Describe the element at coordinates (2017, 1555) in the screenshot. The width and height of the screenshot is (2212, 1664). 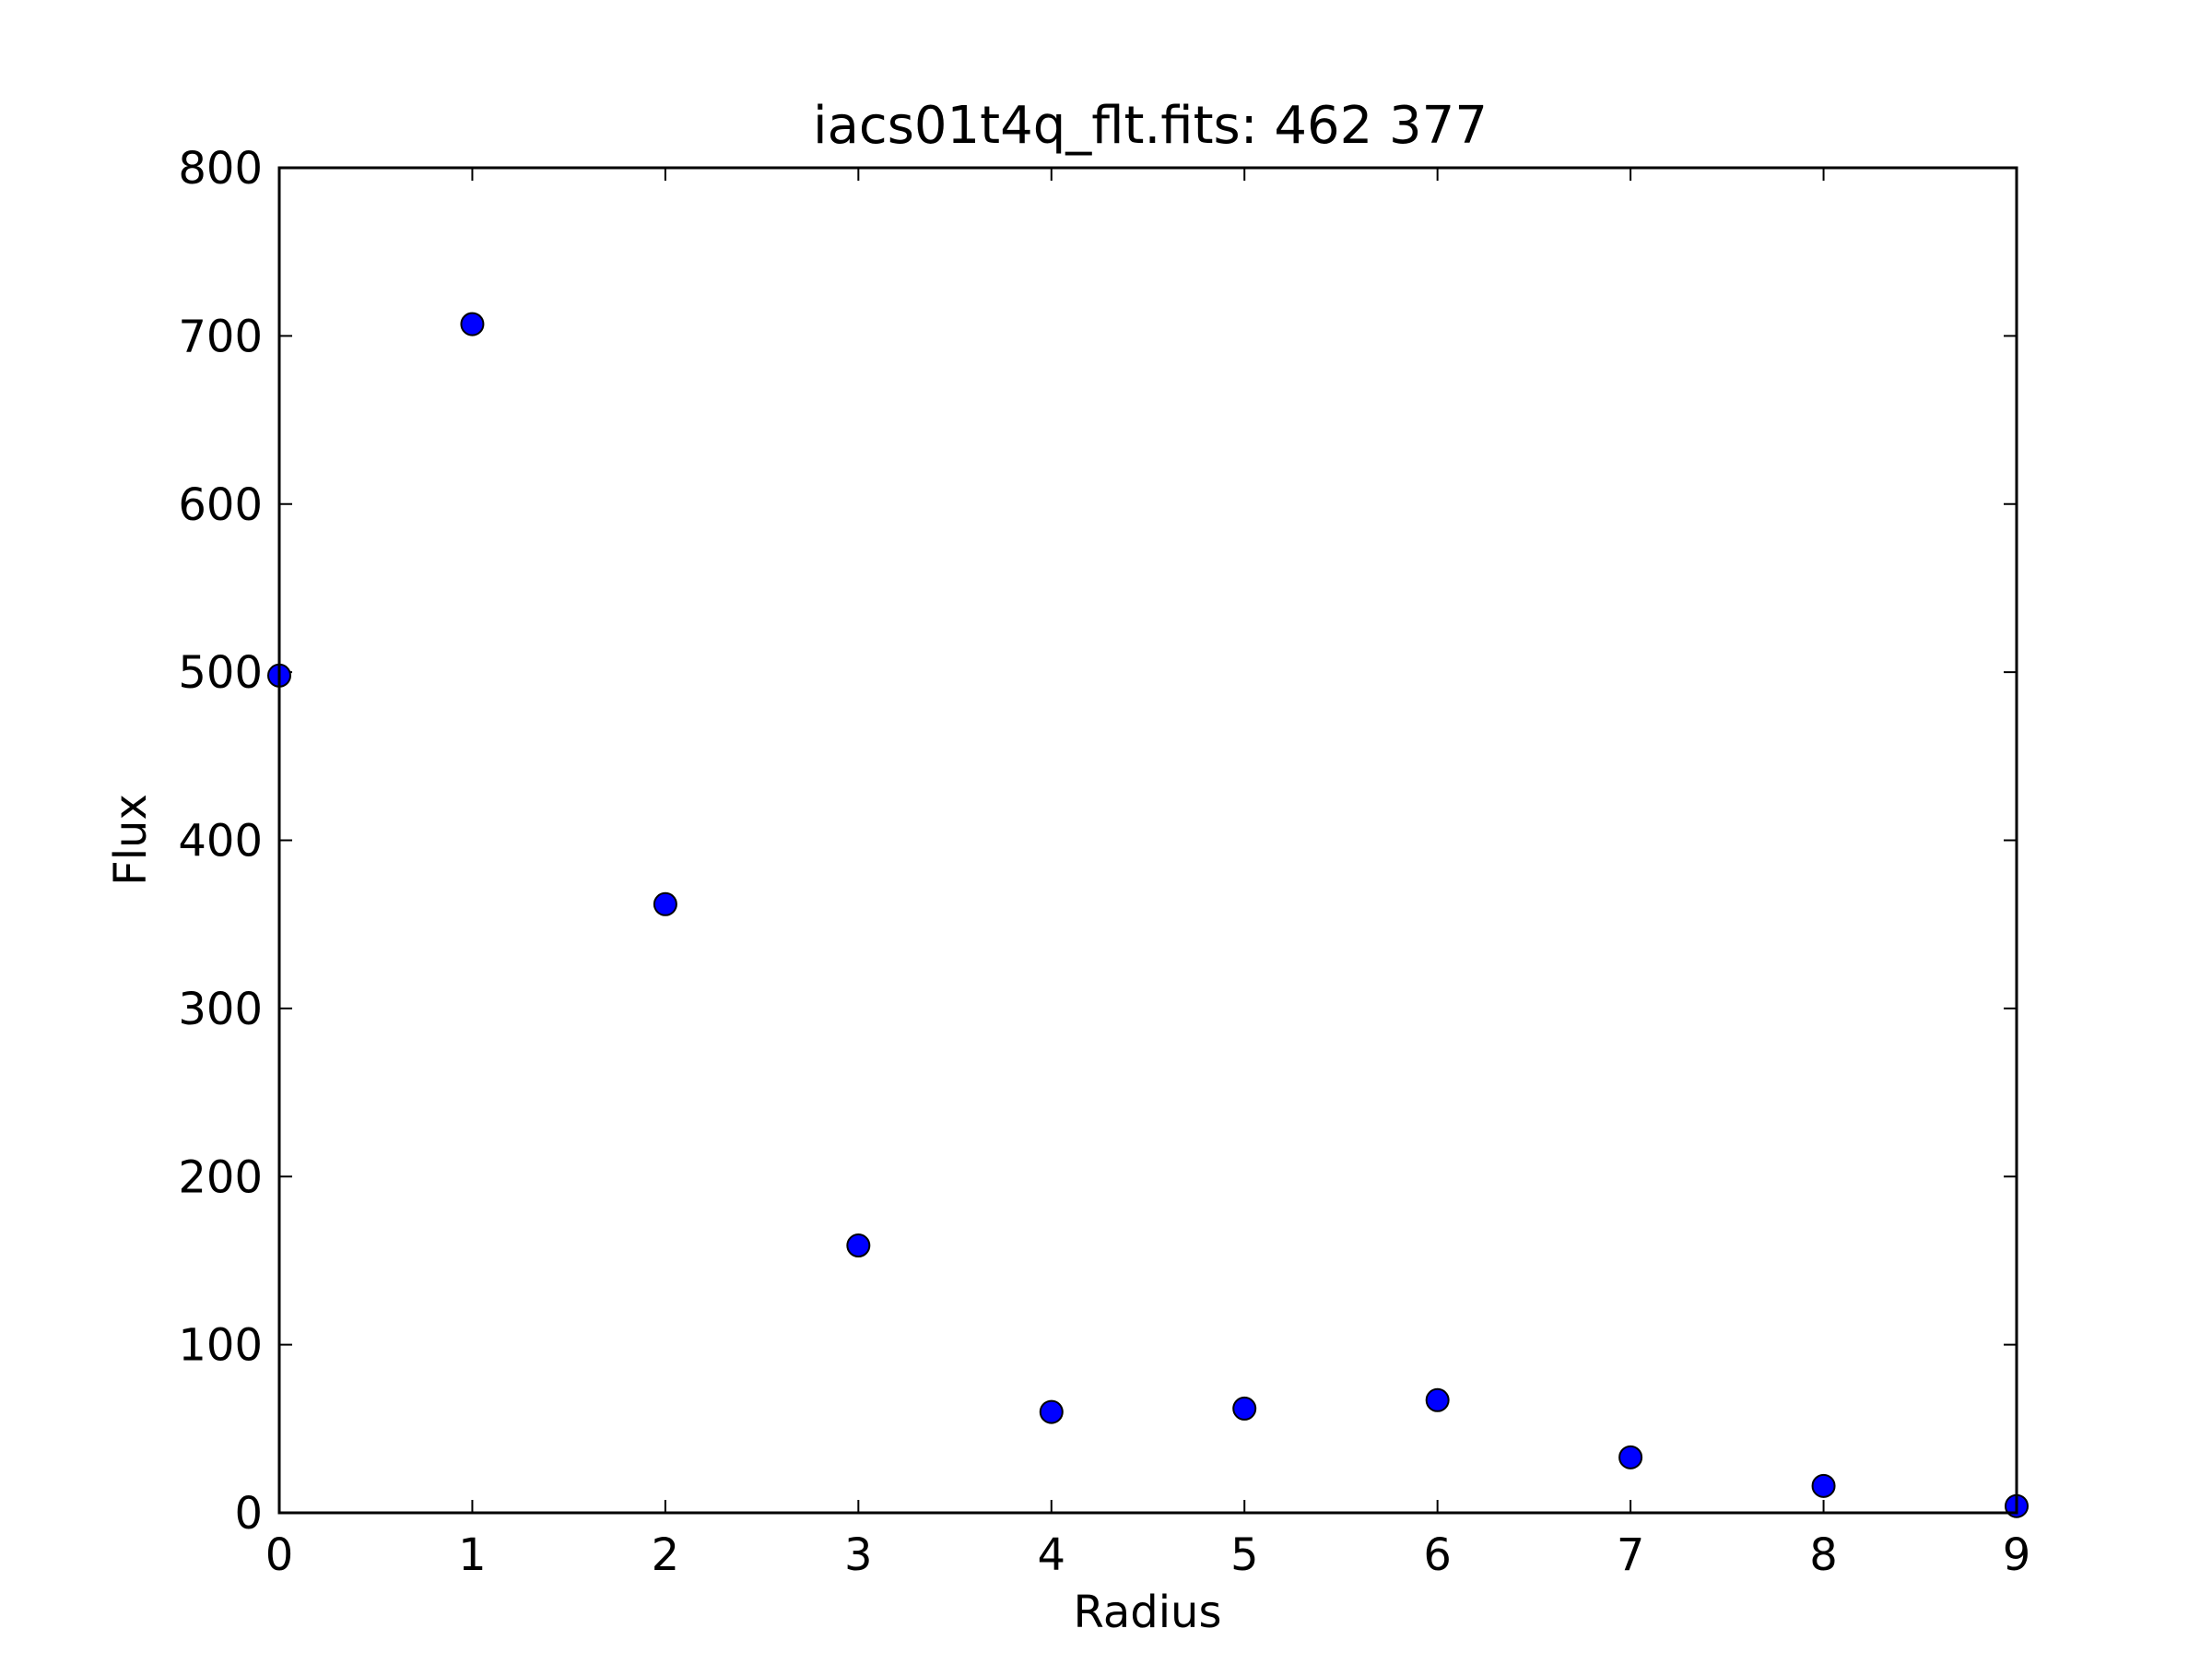
I see `x-tick-label: 9` at that location.